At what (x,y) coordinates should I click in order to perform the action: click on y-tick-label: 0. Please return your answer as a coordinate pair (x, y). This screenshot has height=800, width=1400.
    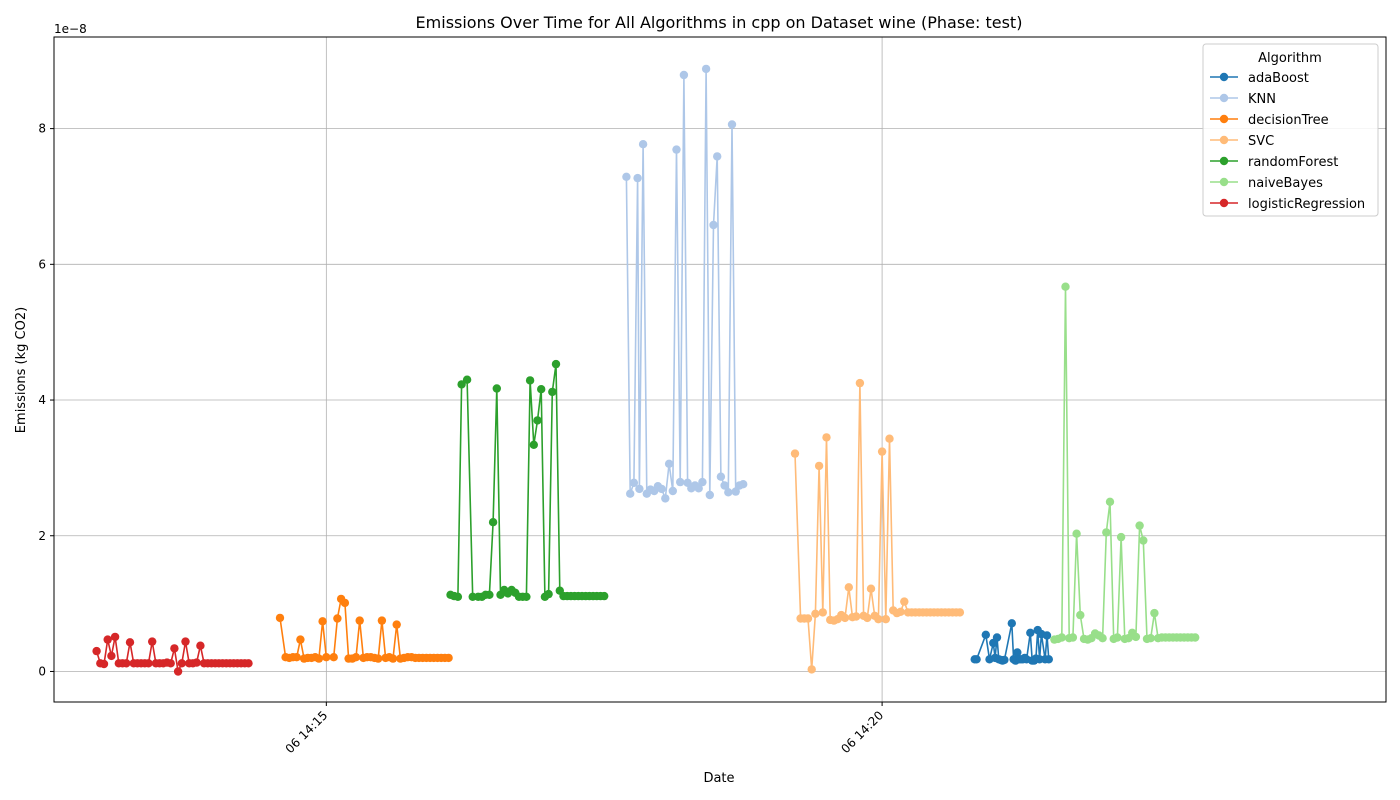
    Looking at the image, I should click on (42, 671).